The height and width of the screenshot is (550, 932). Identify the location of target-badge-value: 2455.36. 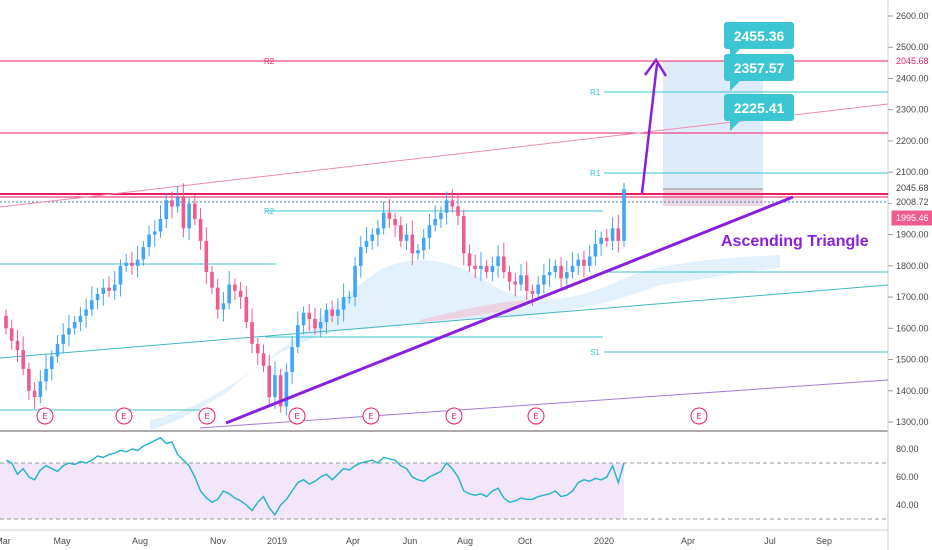
(759, 36).